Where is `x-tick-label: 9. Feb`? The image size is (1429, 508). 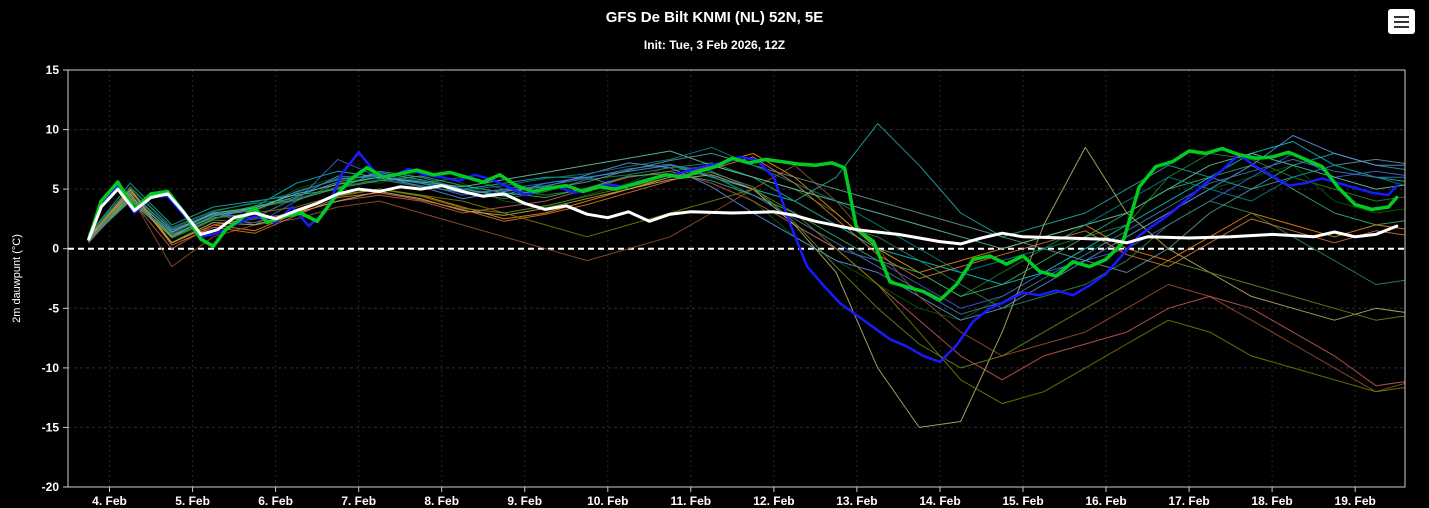 x-tick-label: 9. Feb is located at coordinates (524, 501).